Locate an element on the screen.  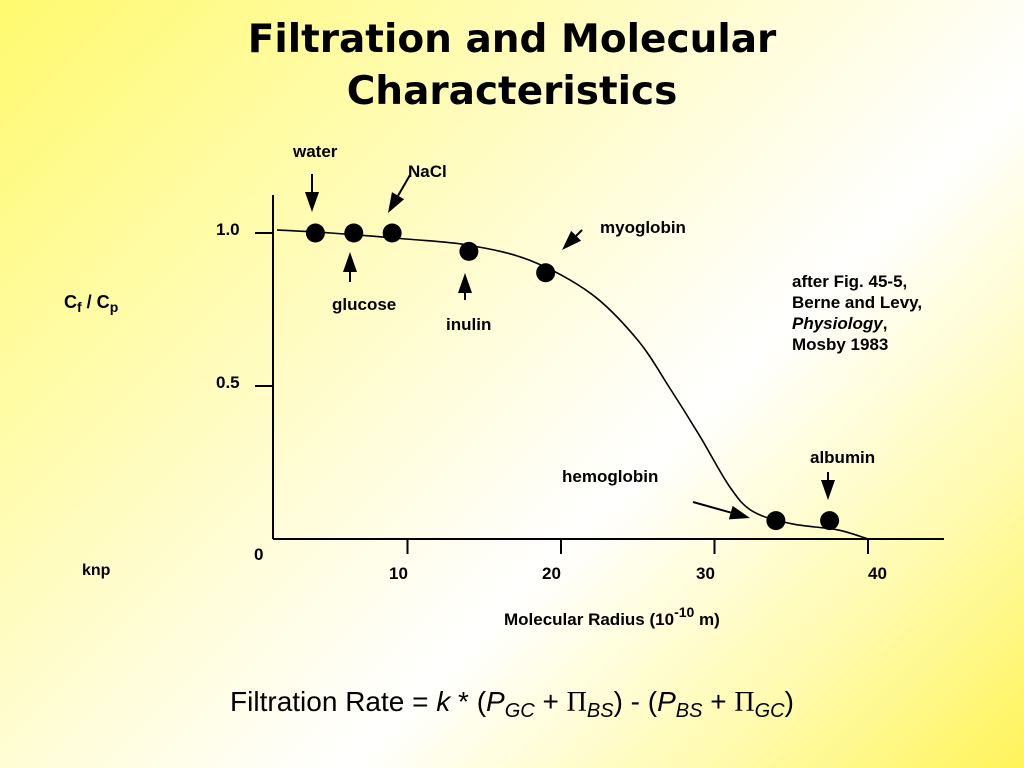
nacl-arrow-head is located at coordinates (396, 202).